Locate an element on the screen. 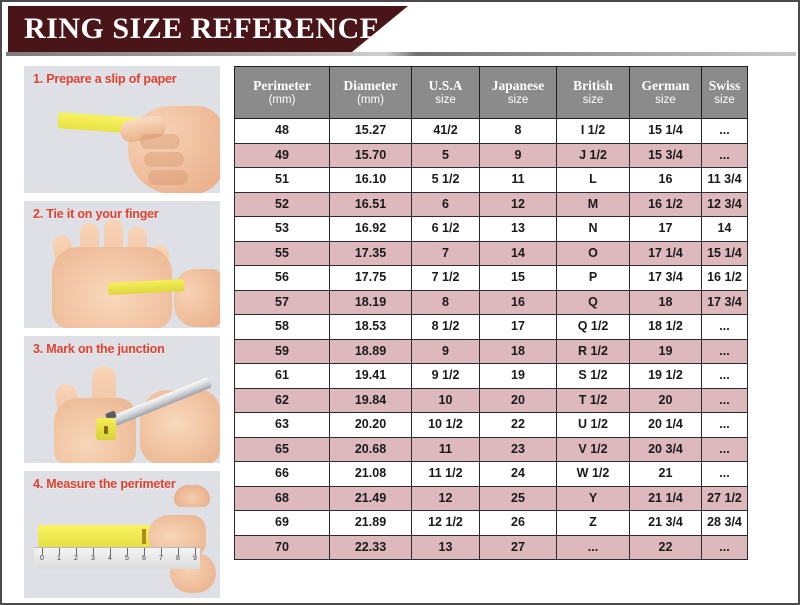 The width and height of the screenshot is (800, 605). table-cell: 16 is located at coordinates (518, 302).